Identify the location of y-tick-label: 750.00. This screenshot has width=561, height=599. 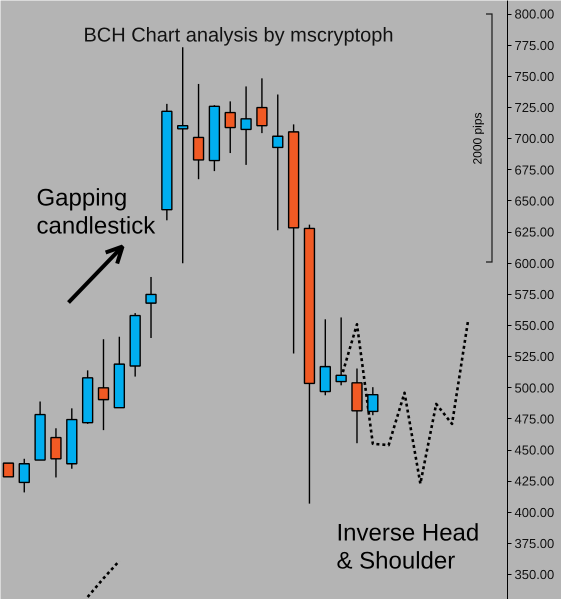
(534, 76).